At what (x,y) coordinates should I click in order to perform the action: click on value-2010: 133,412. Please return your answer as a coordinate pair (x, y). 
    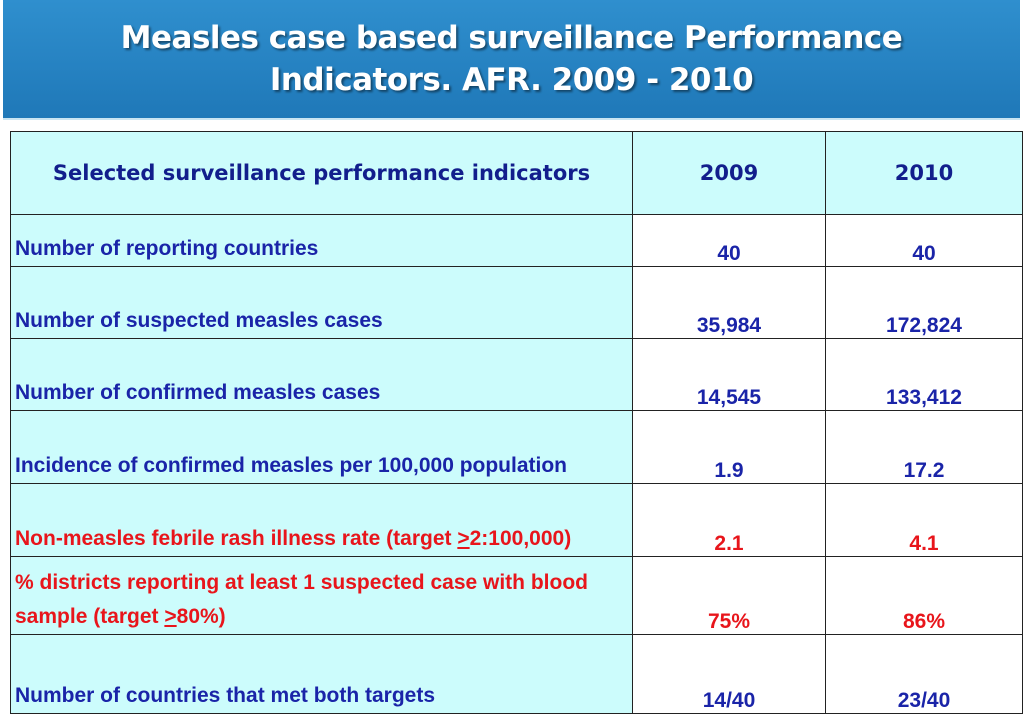
    Looking at the image, I should click on (924, 374).